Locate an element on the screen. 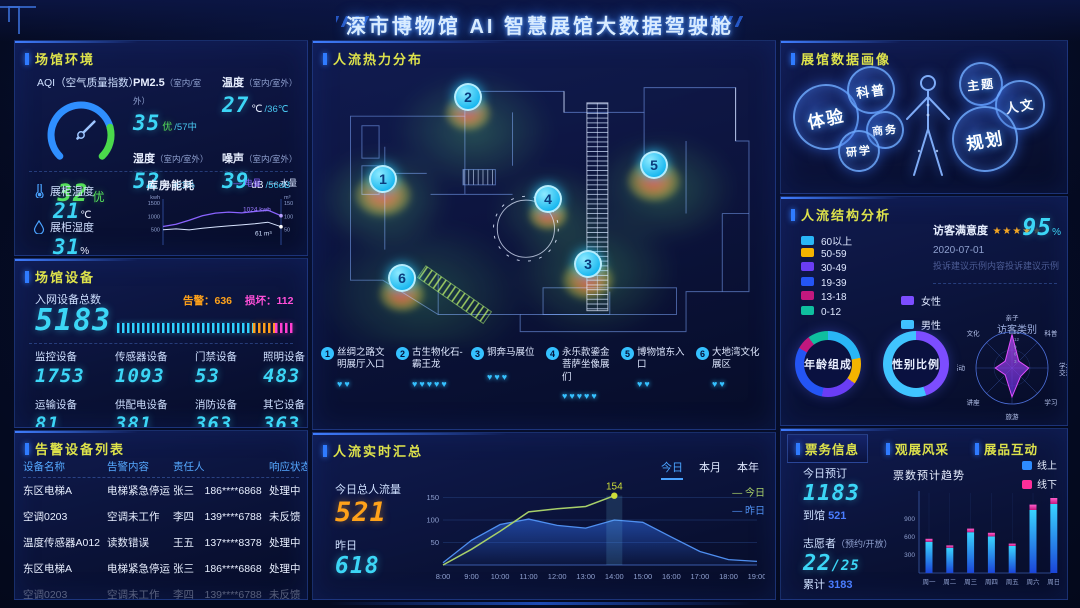  heatmap-legend-item: 1 丝绸之路文明展厅入口 ♥♥ is located at coordinates (358, 374).